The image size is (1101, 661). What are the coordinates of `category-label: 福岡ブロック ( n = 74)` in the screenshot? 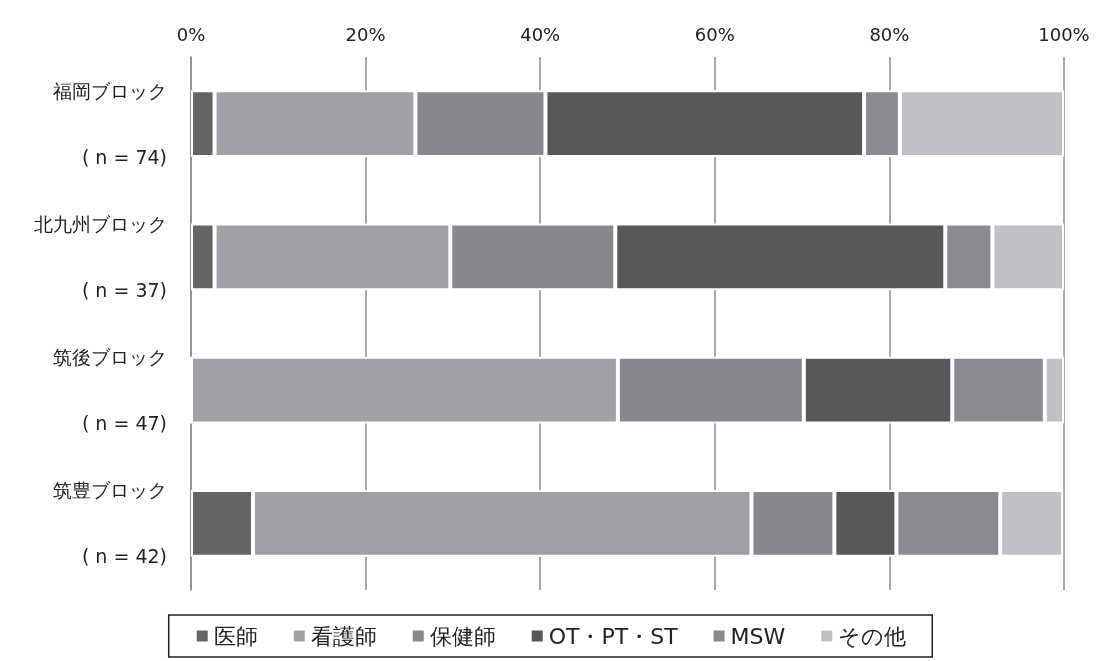 It's located at (110, 123).